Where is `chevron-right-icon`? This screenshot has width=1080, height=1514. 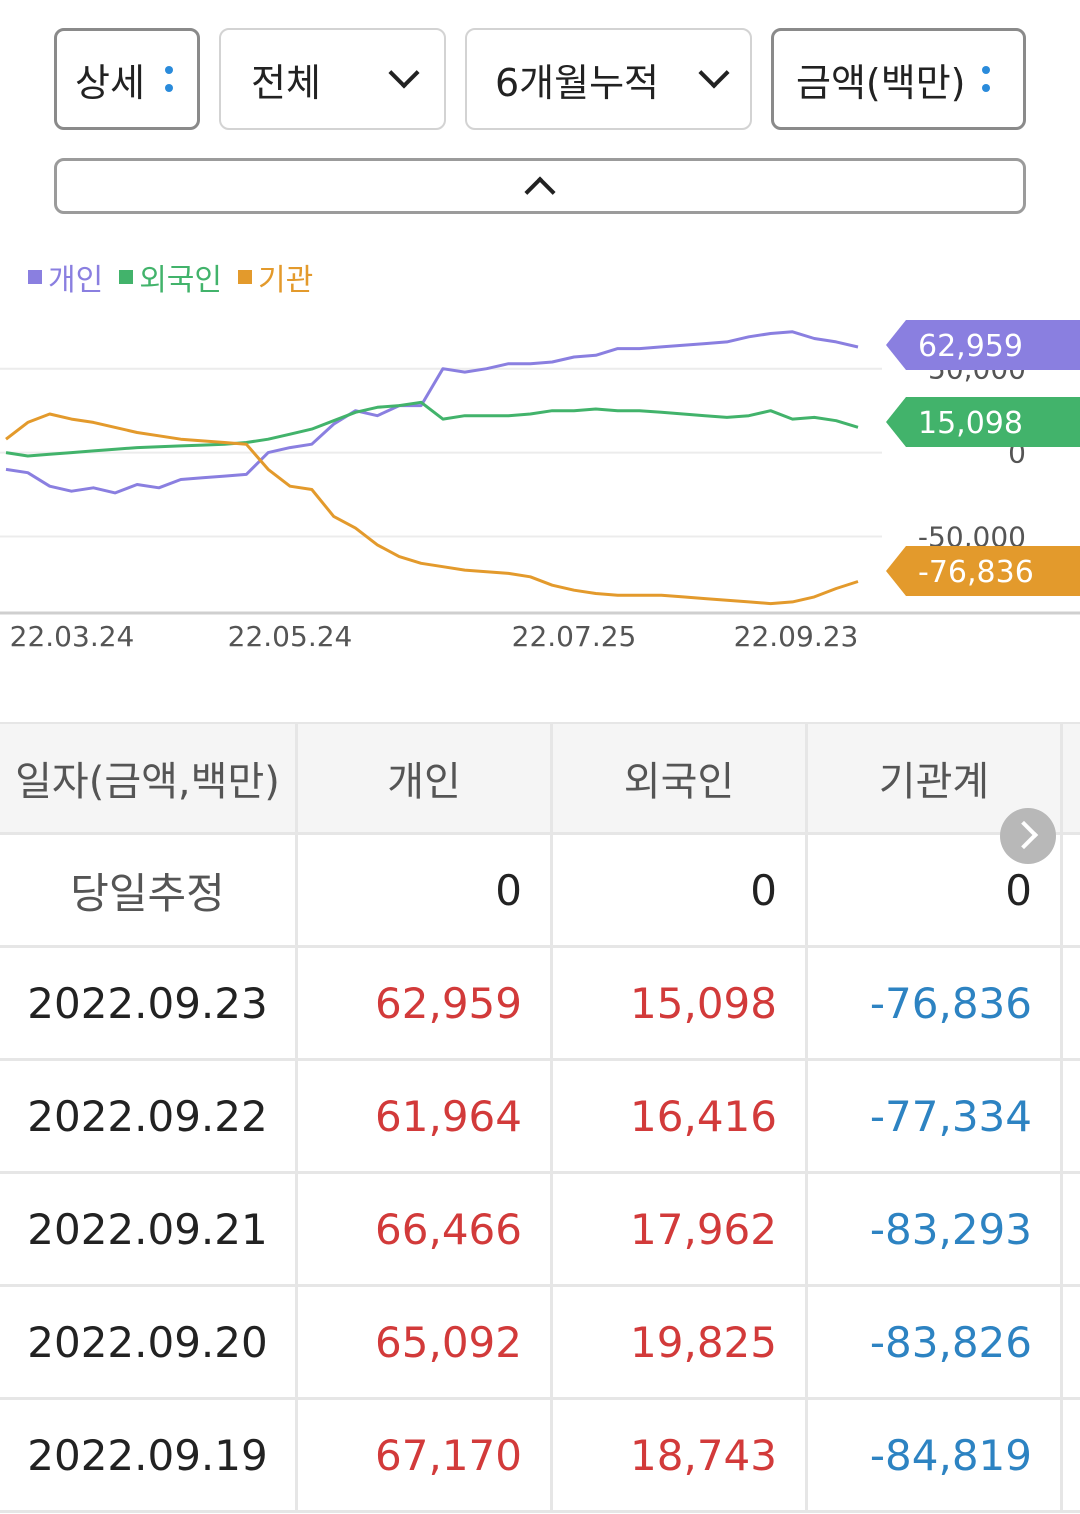
chevron-right-icon is located at coordinates (1024, 835).